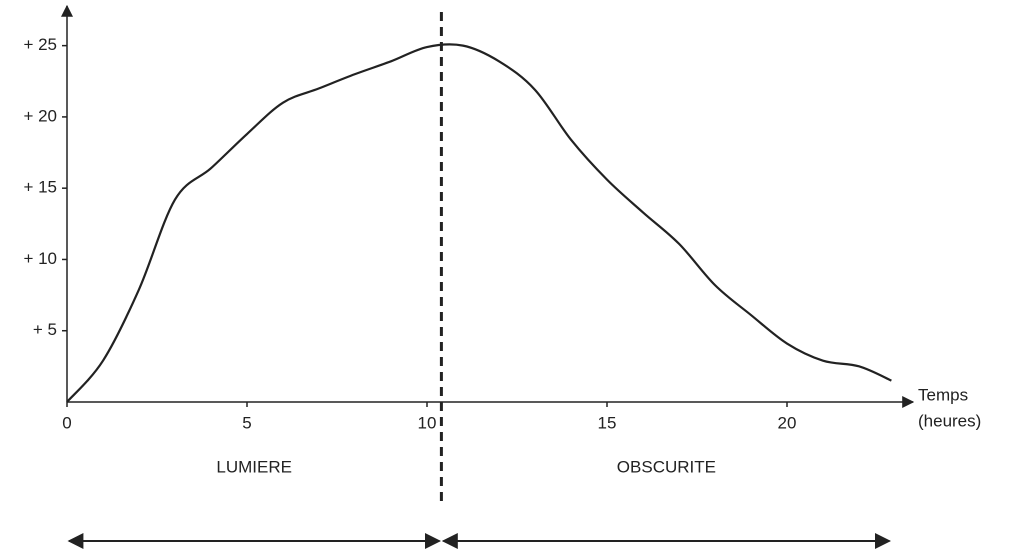 The width and height of the screenshot is (1009, 549). I want to click on y-tick-label: + 10, so click(40, 258).